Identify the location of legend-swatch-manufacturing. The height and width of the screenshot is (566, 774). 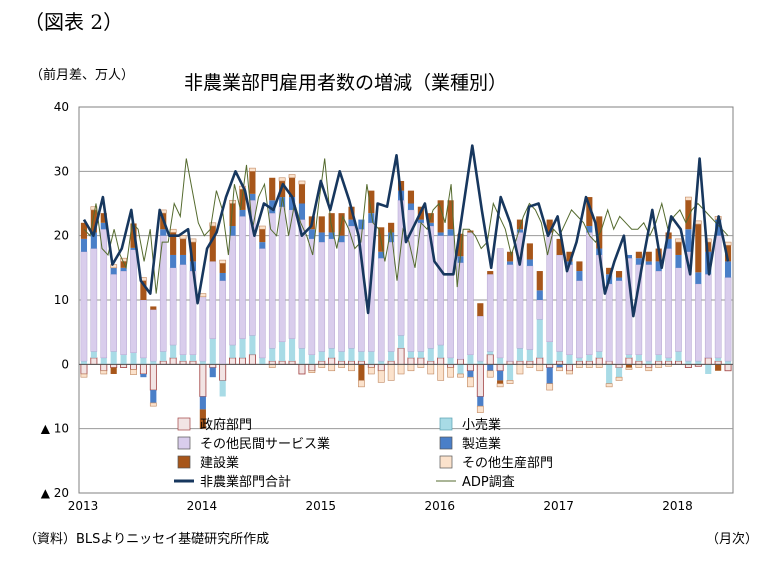
(446, 443).